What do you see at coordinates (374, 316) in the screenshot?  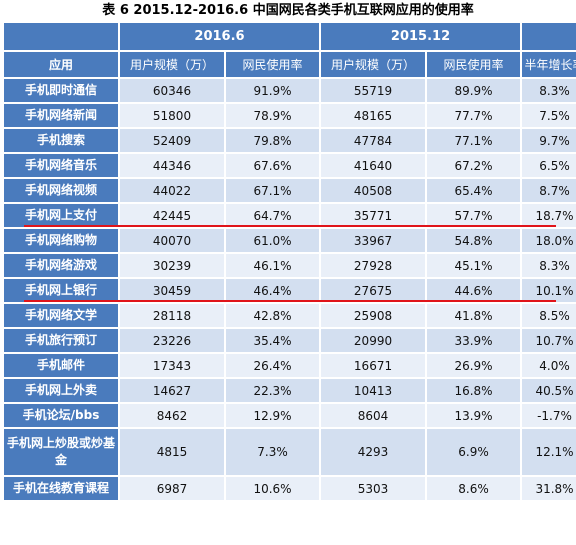 I see `users-2015: 25908` at bounding box center [374, 316].